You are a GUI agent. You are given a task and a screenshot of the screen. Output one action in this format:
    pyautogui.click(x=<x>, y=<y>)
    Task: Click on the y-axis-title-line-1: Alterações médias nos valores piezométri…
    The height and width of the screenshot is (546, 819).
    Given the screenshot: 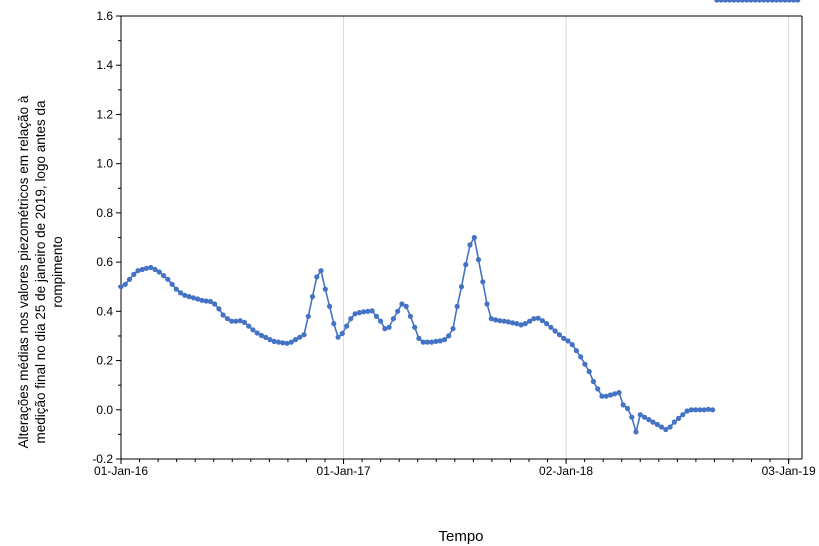 What is the action you would take?
    pyautogui.click(x=23, y=271)
    